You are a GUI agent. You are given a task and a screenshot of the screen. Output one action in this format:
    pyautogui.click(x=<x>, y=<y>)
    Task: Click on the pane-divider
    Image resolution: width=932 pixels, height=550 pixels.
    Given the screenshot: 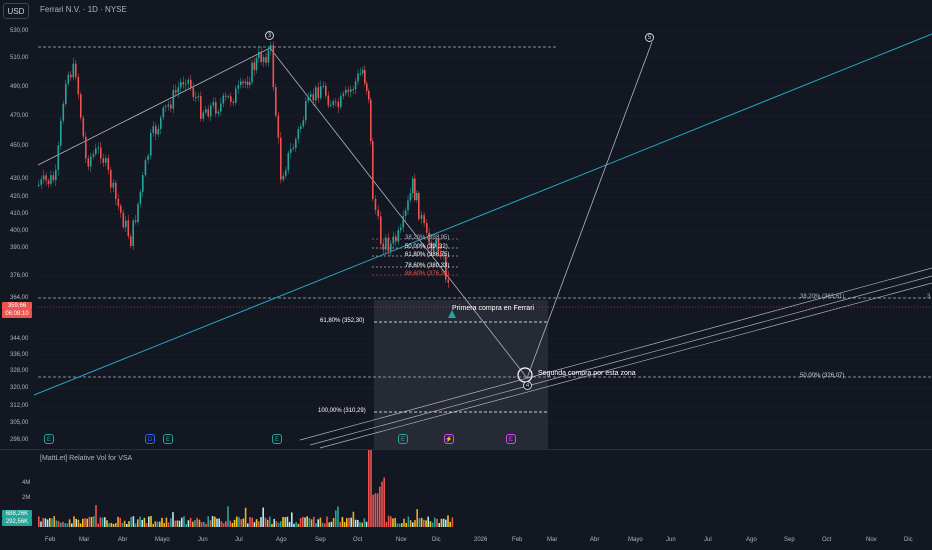 What is the action you would take?
    pyautogui.click(x=466, y=449)
    